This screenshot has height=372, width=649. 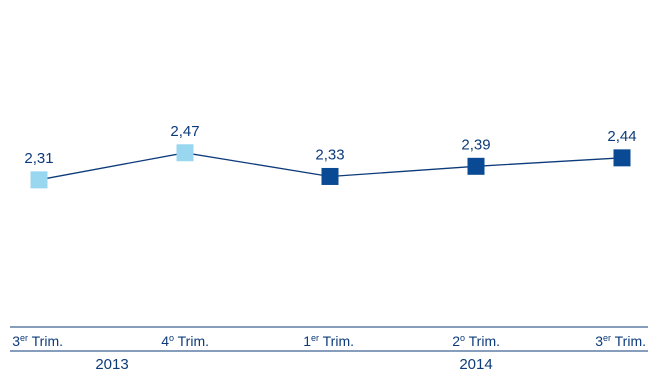 I want to click on marker-layer, so click(x=330, y=166).